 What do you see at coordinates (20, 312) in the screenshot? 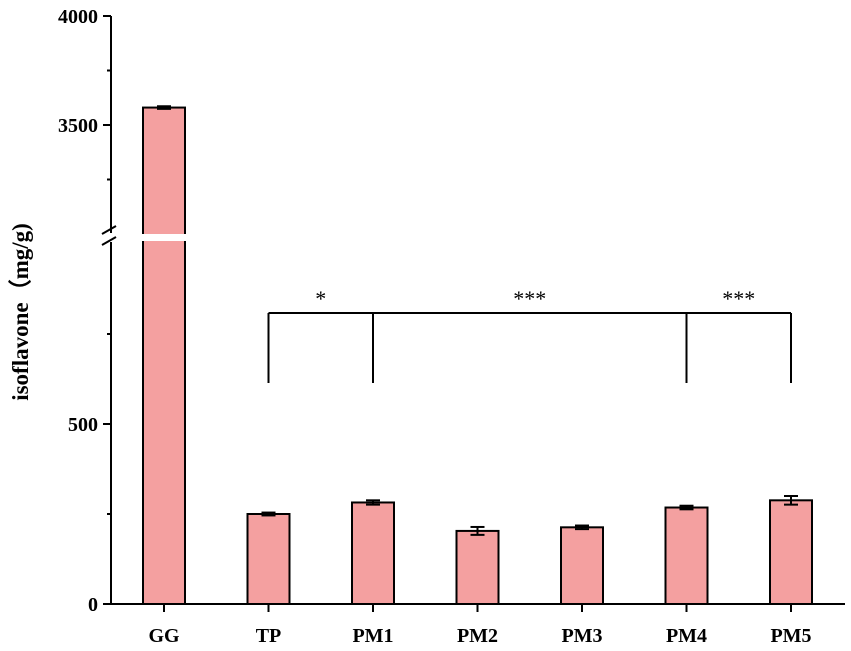
I see `y-axis-label: isoflavone（mg/g)` at bounding box center [20, 312].